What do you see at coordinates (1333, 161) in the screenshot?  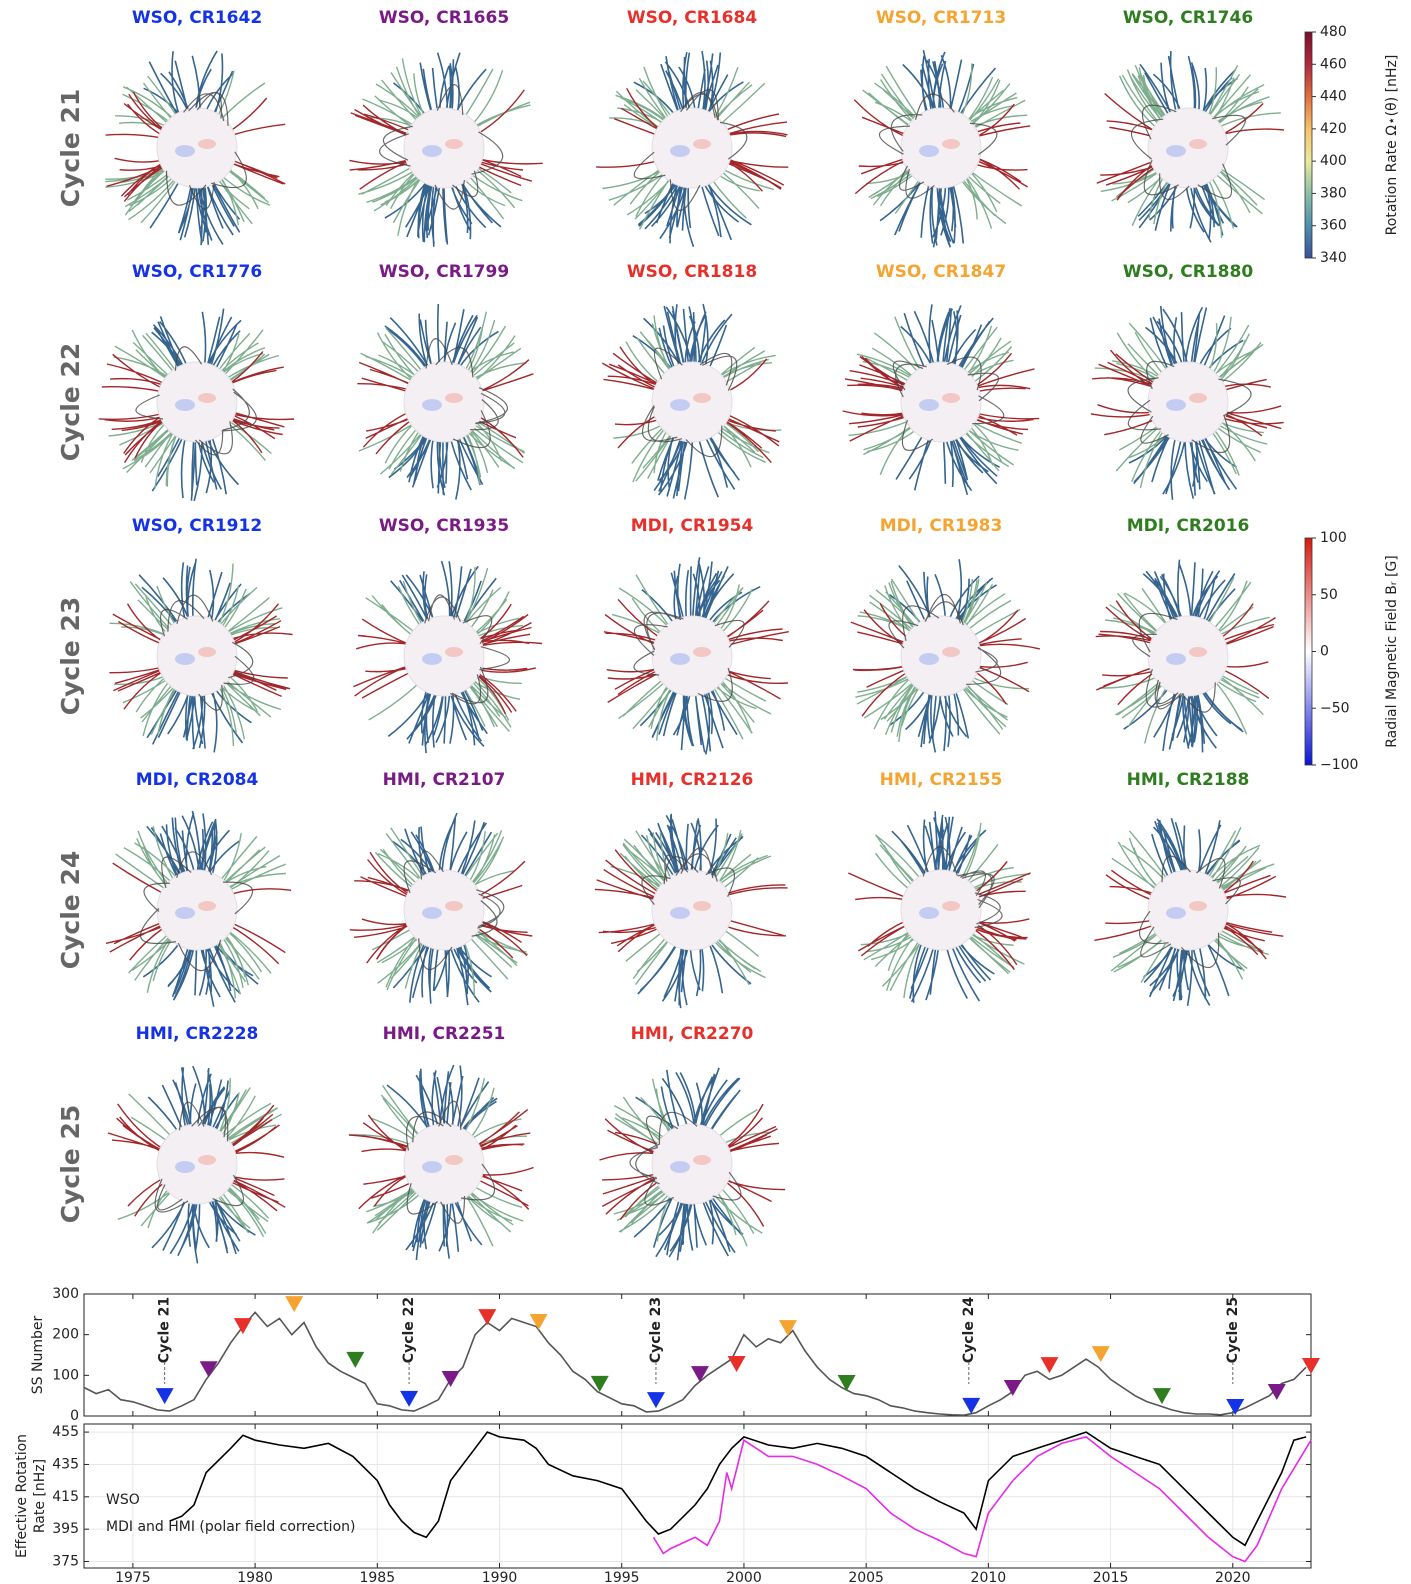 I see `colorbar-tick-label: 400` at bounding box center [1333, 161].